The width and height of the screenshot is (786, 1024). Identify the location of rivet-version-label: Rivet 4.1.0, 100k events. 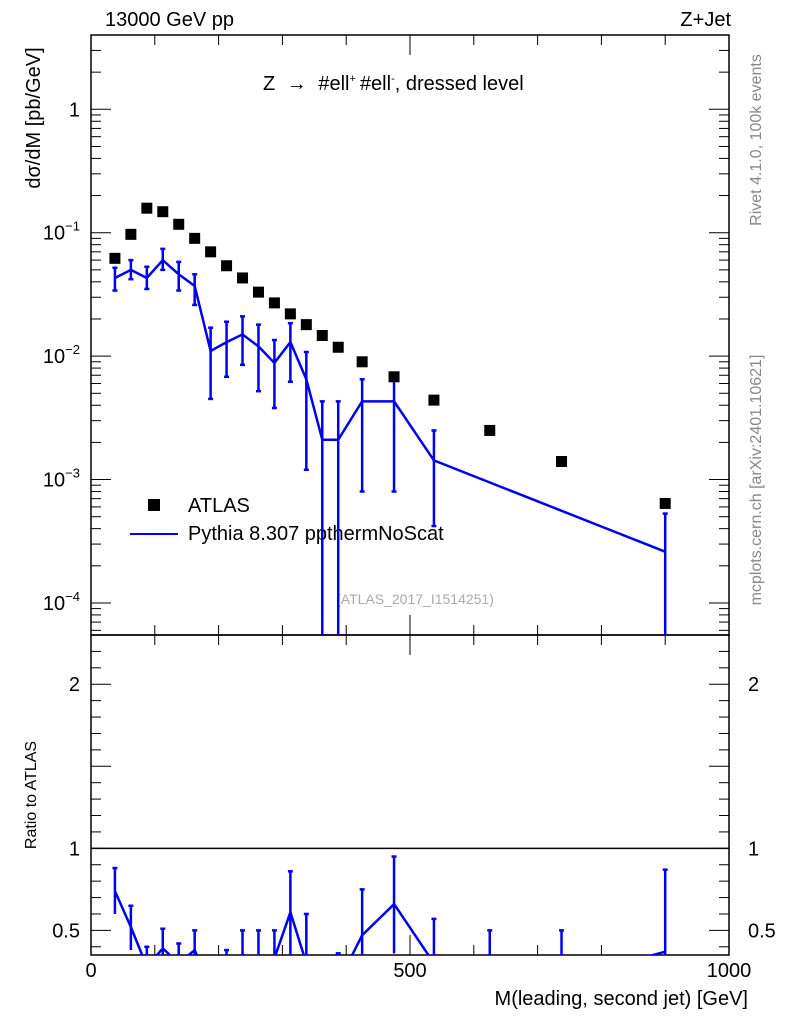
(756, 140).